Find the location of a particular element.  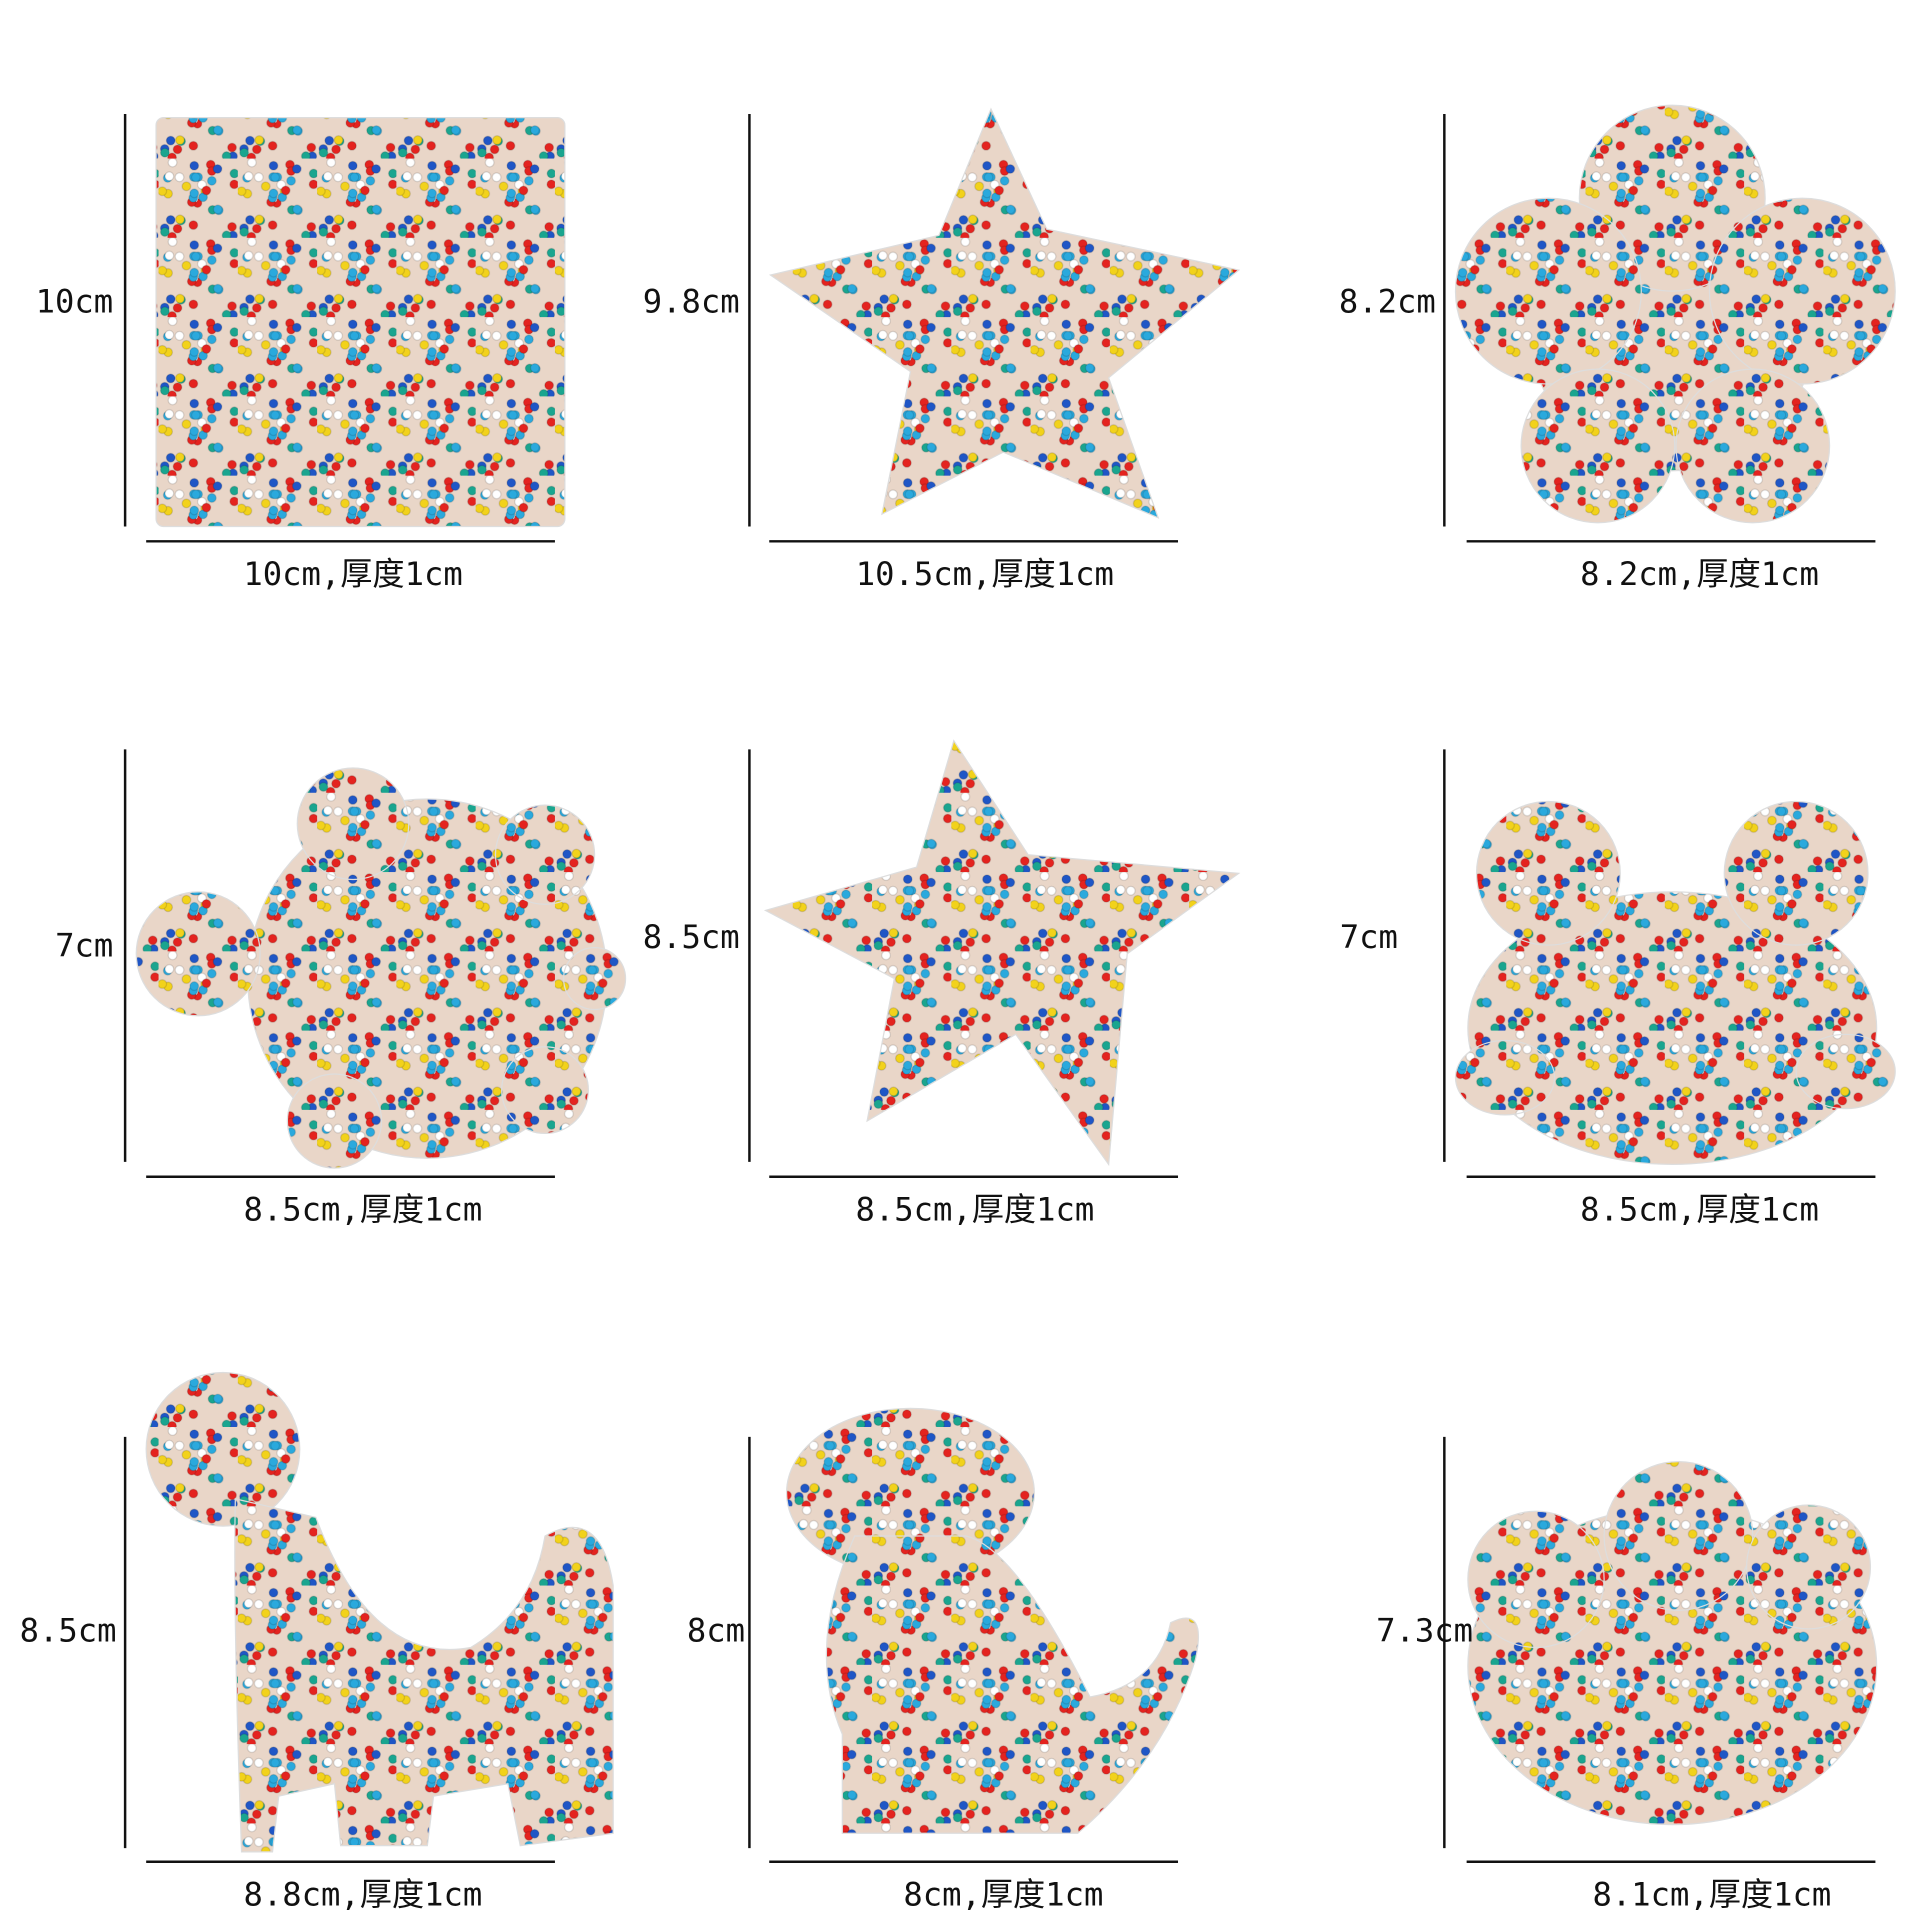

dinosaur-coaster is located at coordinates (379, 1612).